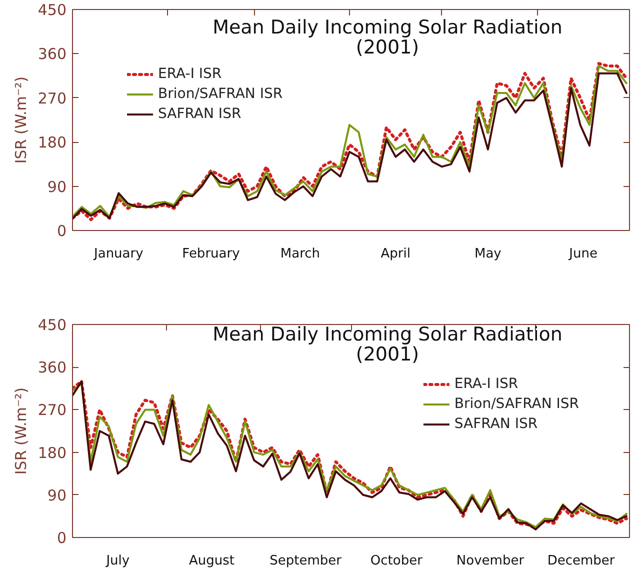 Image resolution: width=631 pixels, height=571 pixels. I want to click on x-tick-label: October, so click(397, 561).